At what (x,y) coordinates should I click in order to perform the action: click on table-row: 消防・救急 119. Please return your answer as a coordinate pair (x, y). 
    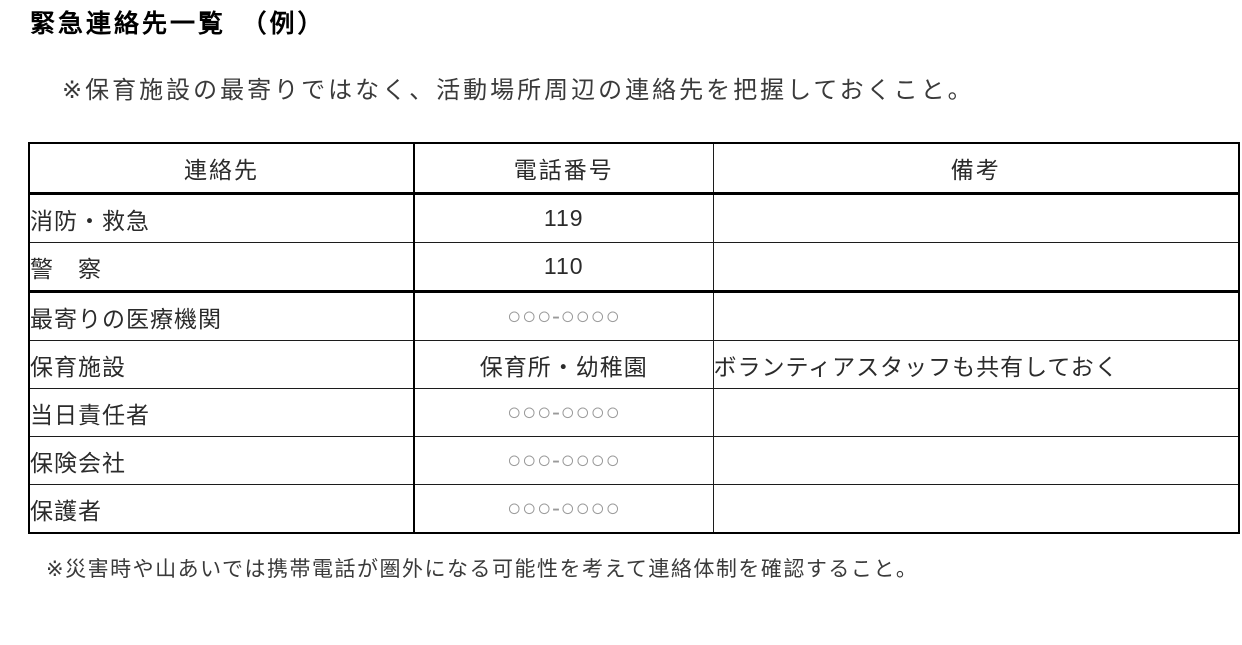
    Looking at the image, I should click on (634, 218).